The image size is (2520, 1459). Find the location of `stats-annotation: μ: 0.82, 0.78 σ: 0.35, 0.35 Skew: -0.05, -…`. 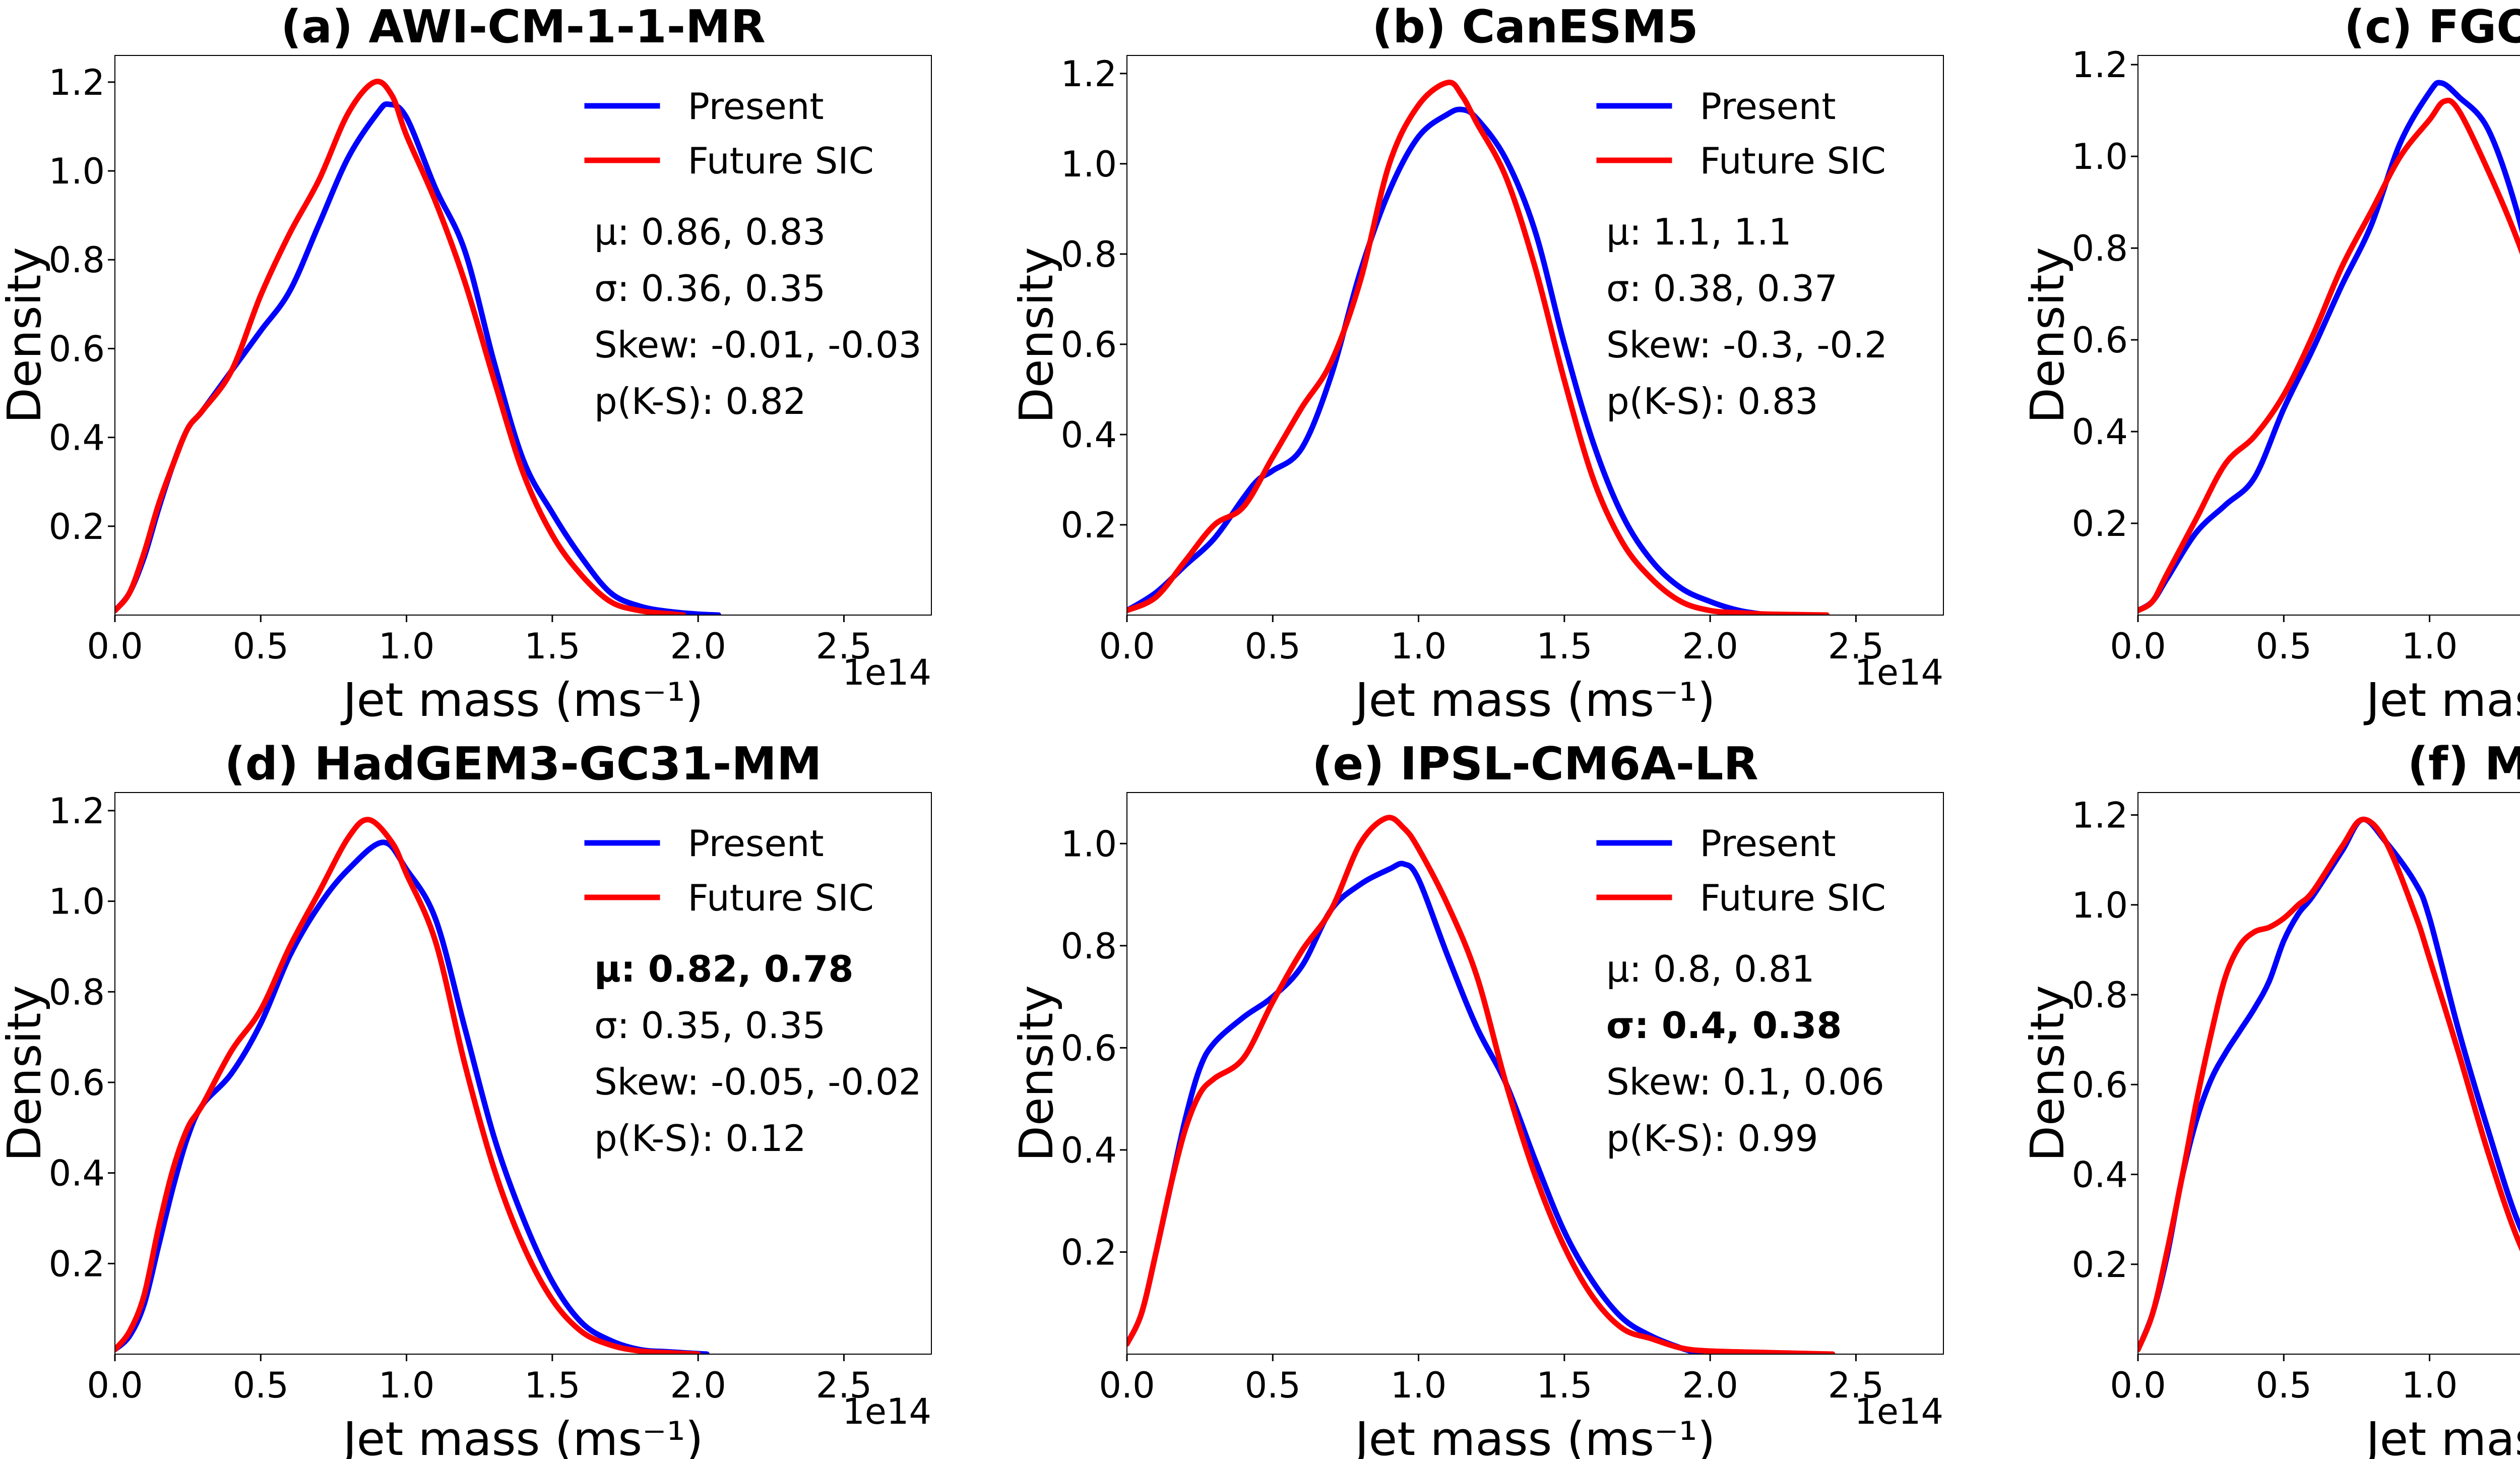

stats-annotation: μ: 0.82, 0.78 σ: 0.35, 0.35 Skew: -0.05, -… is located at coordinates (758, 1054).